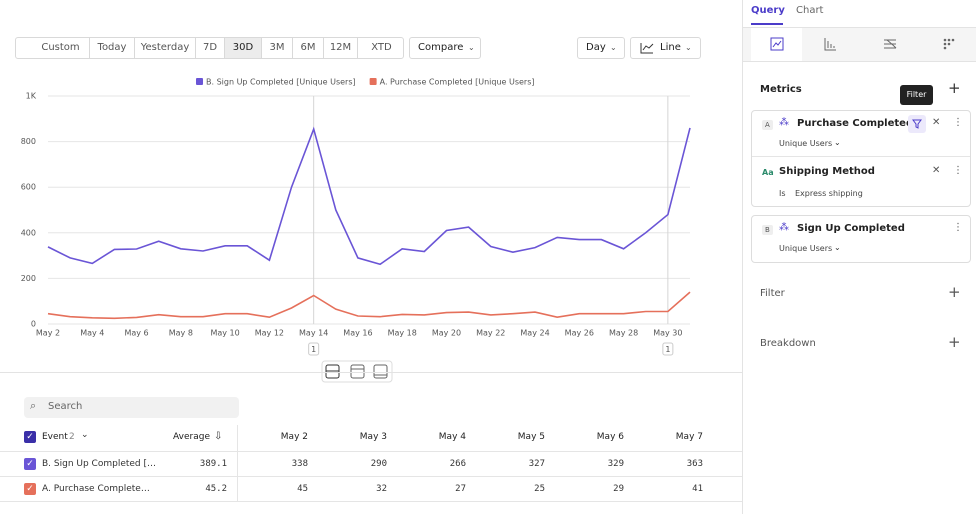  What do you see at coordinates (341, 48) in the screenshot?
I see `date-range-option: 12M` at bounding box center [341, 48].